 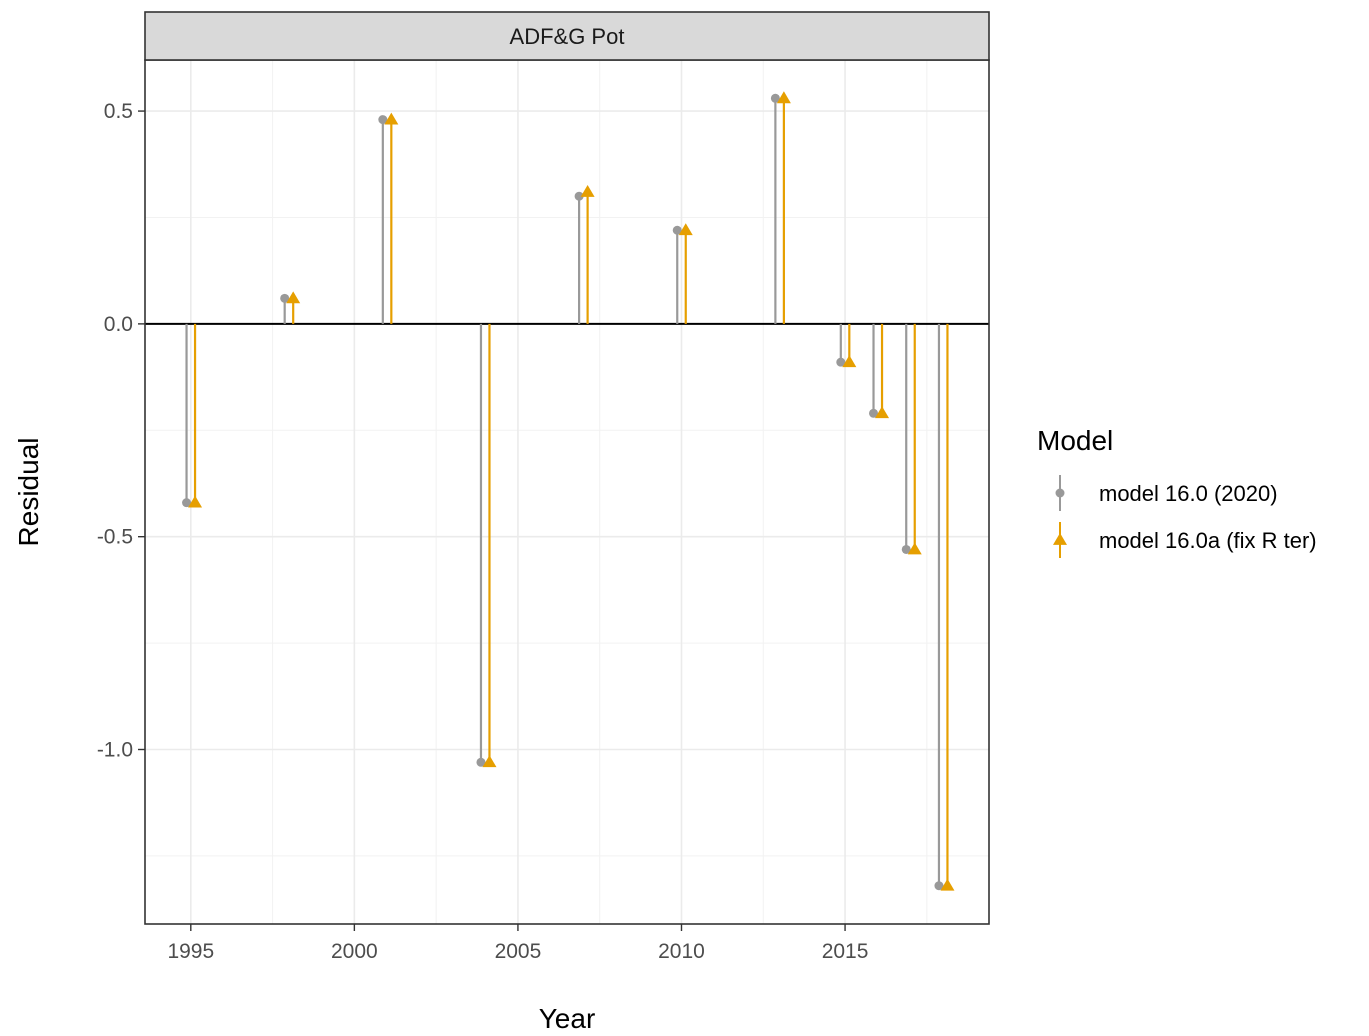 I want to click on facet-strip, so click(x=567, y=36).